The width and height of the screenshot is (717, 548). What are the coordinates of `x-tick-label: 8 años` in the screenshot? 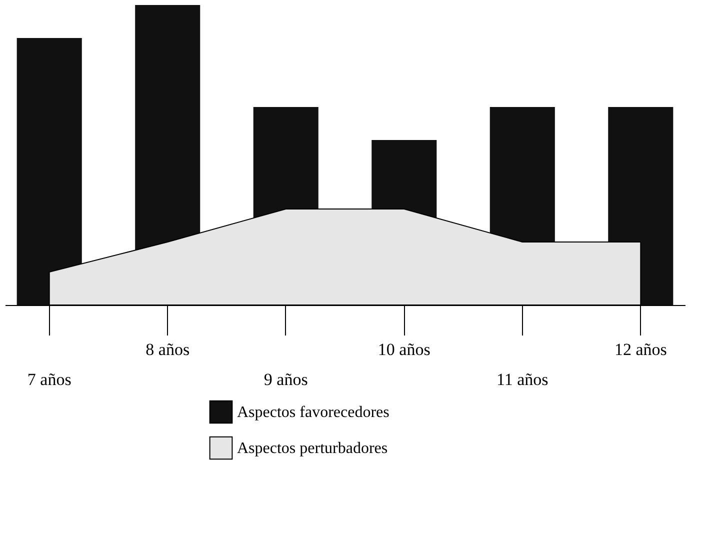 It's located at (168, 349).